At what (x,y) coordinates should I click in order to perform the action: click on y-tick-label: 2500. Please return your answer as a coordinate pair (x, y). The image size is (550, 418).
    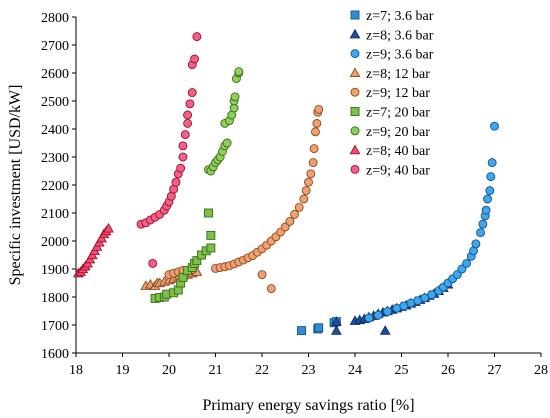
    Looking at the image, I should click on (55, 102).